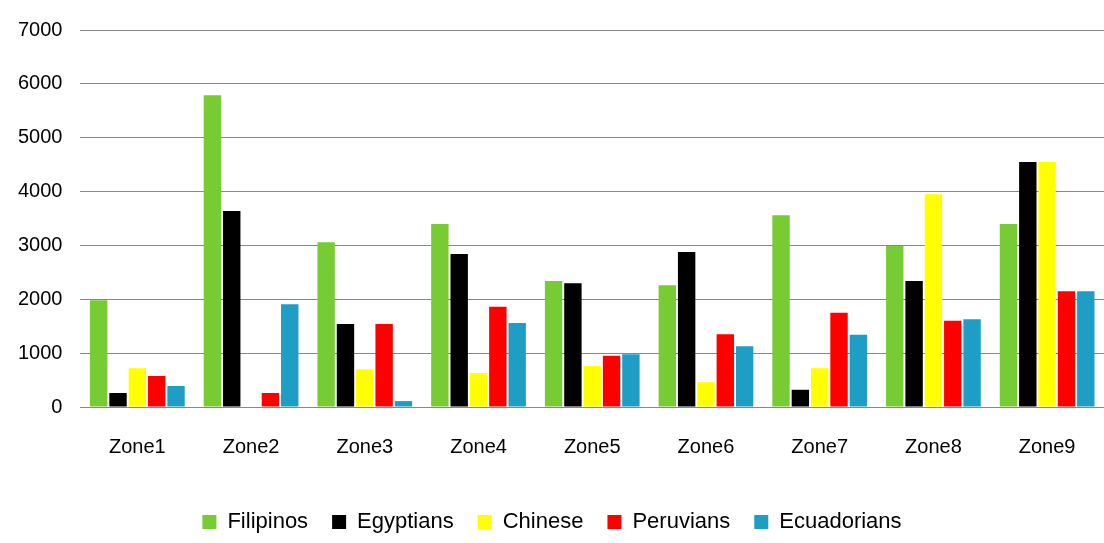 This screenshot has width=1104, height=543. Describe the element at coordinates (40, 136) in the screenshot. I see `y-tick-label: 5000` at that location.